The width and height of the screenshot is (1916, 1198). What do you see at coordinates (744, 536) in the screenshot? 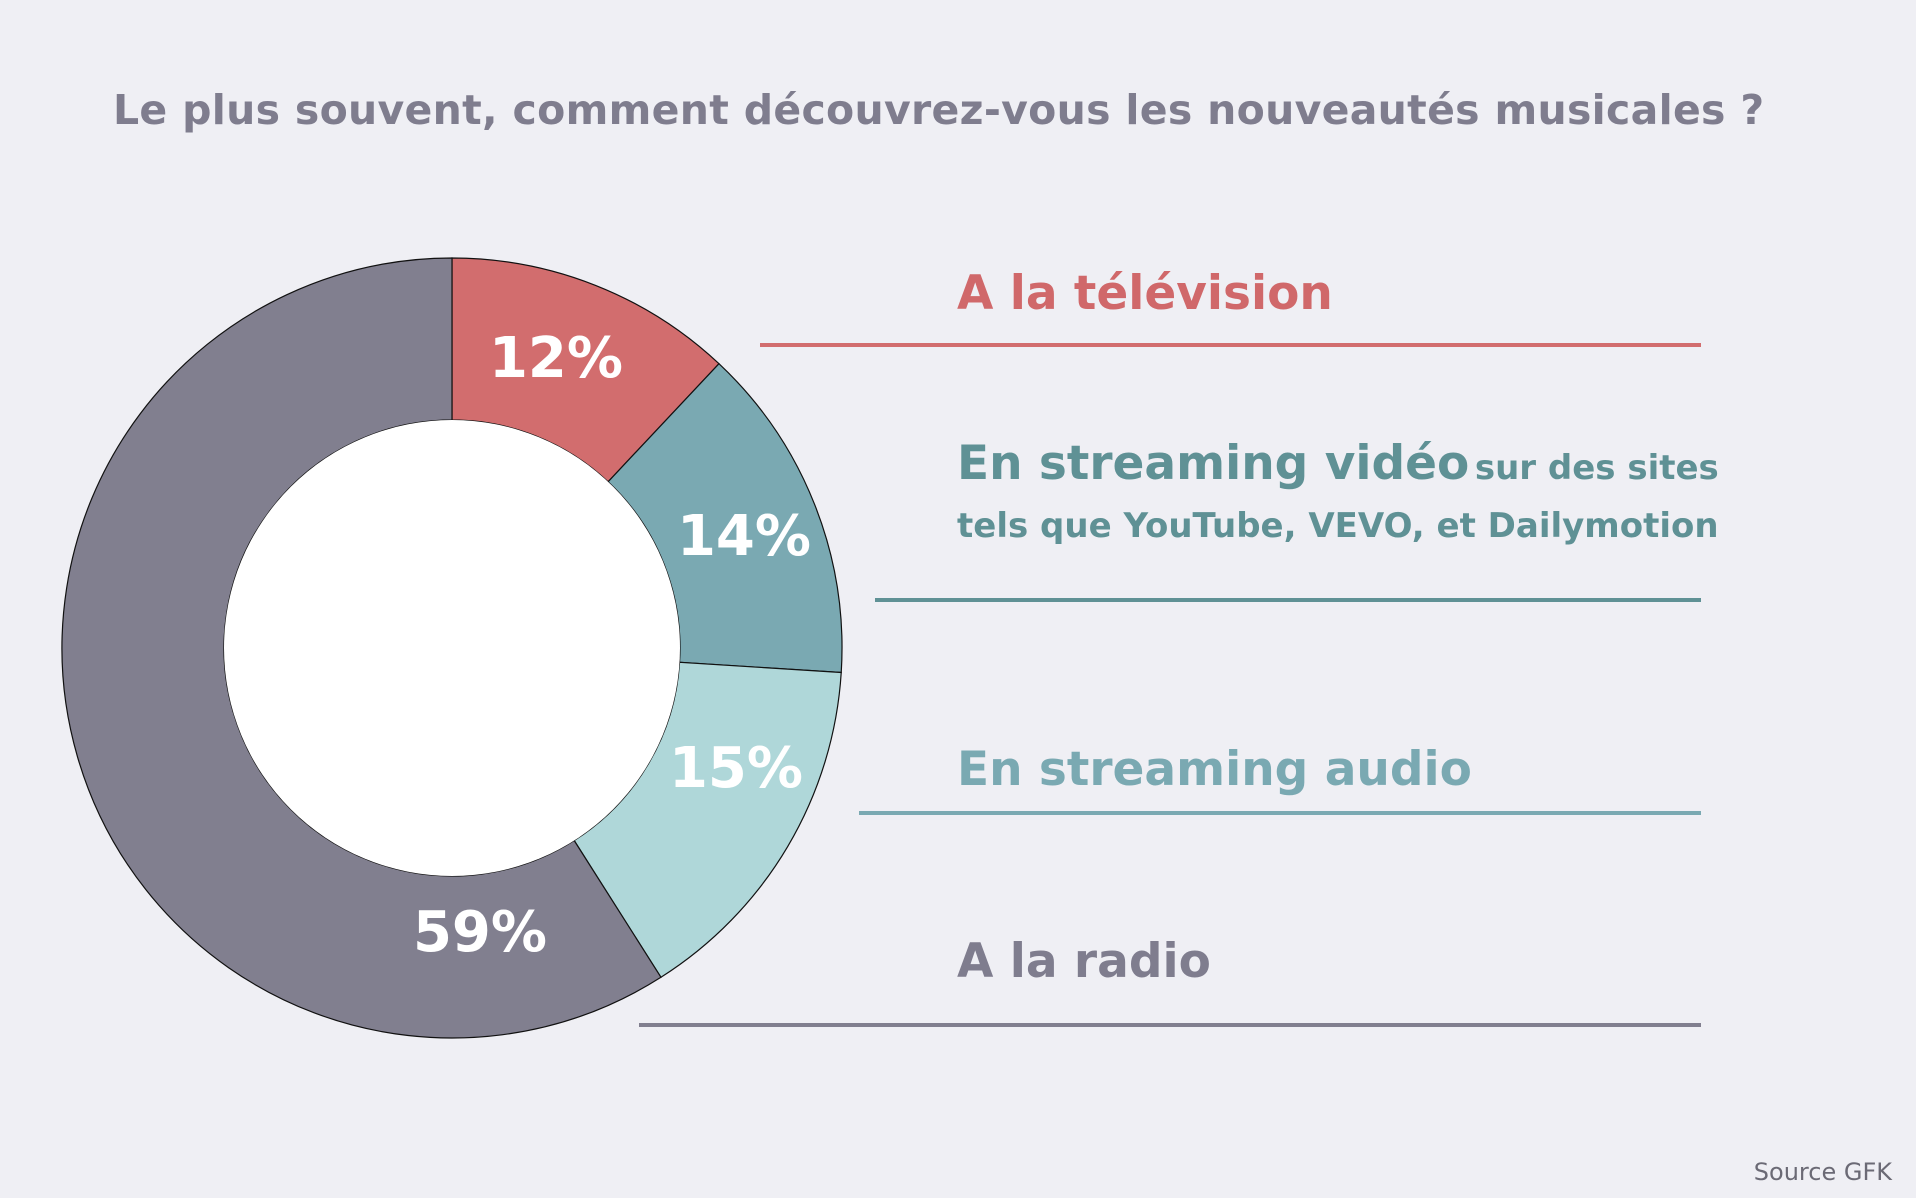
I see `slice-value-label: 14%` at bounding box center [744, 536].